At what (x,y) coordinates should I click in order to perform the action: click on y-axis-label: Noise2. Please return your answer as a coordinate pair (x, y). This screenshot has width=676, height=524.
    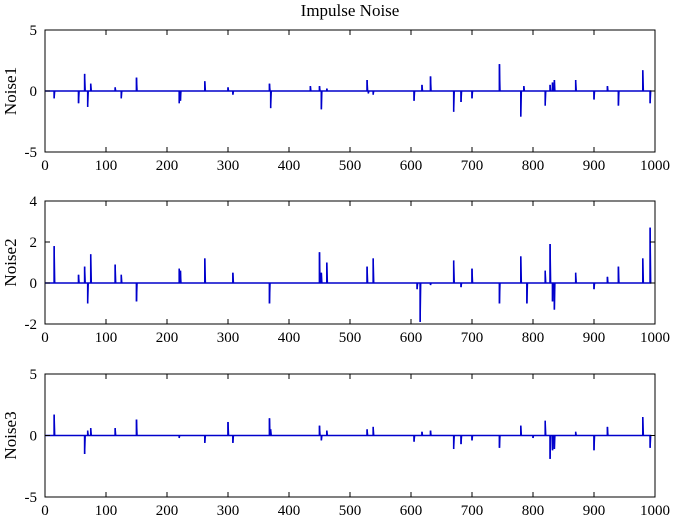
    Looking at the image, I should click on (10, 262).